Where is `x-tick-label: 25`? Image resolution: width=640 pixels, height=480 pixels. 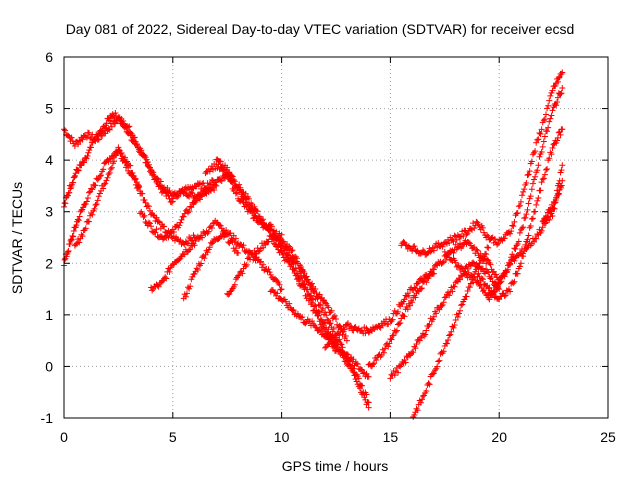 x-tick-label: 25 is located at coordinates (608, 437).